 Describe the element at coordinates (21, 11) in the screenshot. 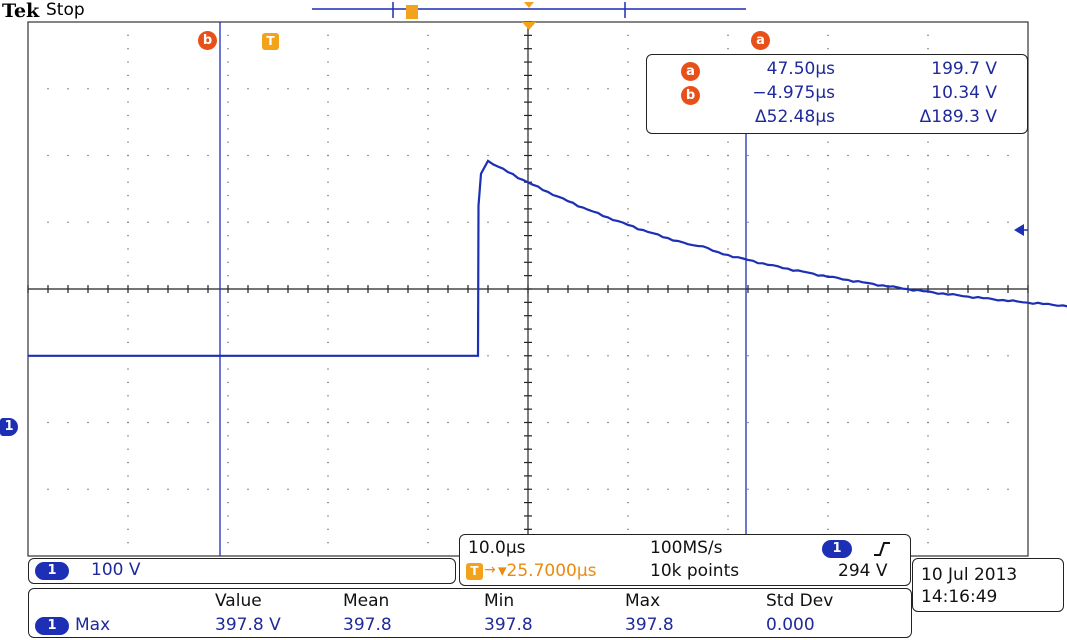

I see `tek-logo: Tek` at that location.